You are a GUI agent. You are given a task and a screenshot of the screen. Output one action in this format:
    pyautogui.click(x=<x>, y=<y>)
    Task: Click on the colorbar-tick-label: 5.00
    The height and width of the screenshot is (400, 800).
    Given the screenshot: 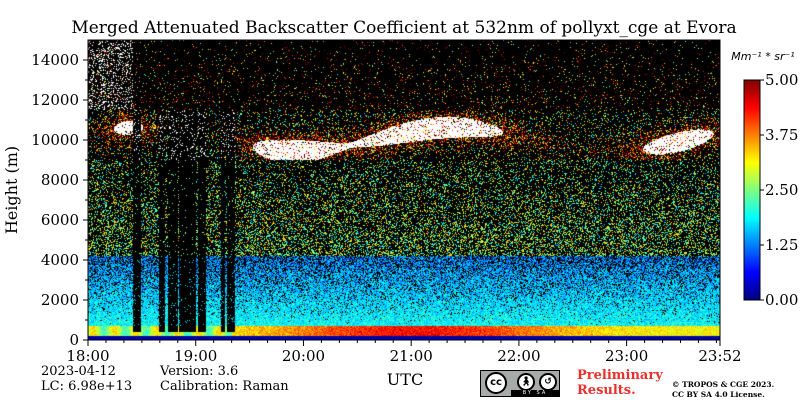 What is the action you would take?
    pyautogui.click(x=781, y=80)
    